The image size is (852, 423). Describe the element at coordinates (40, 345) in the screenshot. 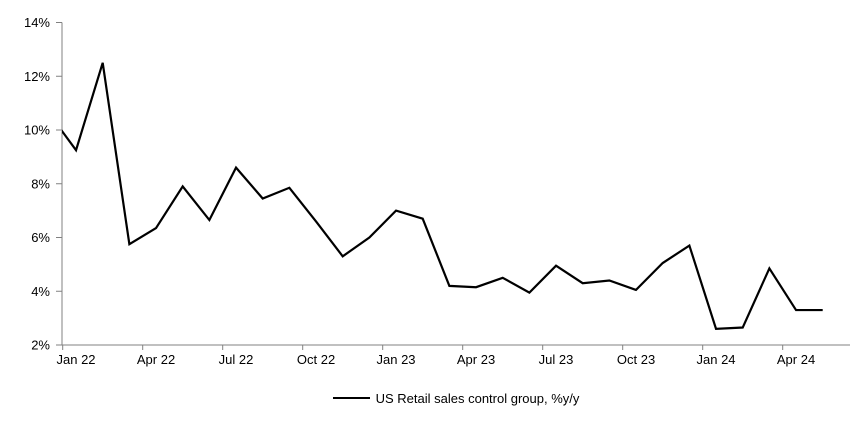

I see `y-tick-label: 2%` at that location.